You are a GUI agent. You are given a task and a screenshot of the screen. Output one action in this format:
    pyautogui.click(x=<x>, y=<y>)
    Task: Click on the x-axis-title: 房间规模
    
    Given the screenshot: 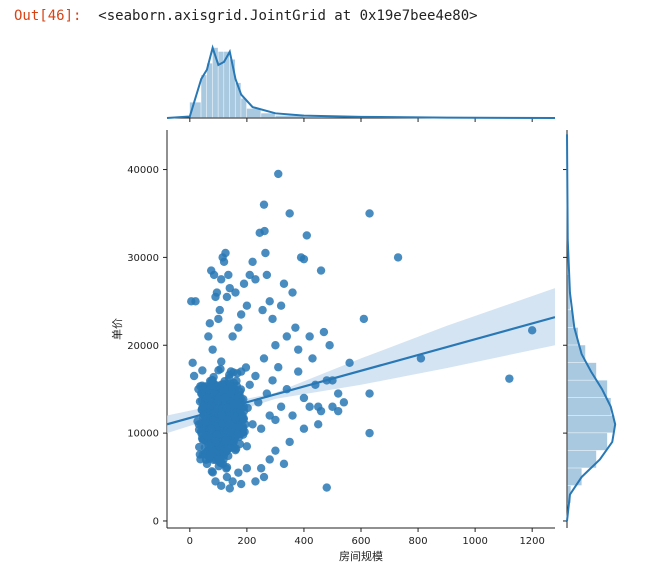 What is the action you would take?
    pyautogui.click(x=361, y=556)
    